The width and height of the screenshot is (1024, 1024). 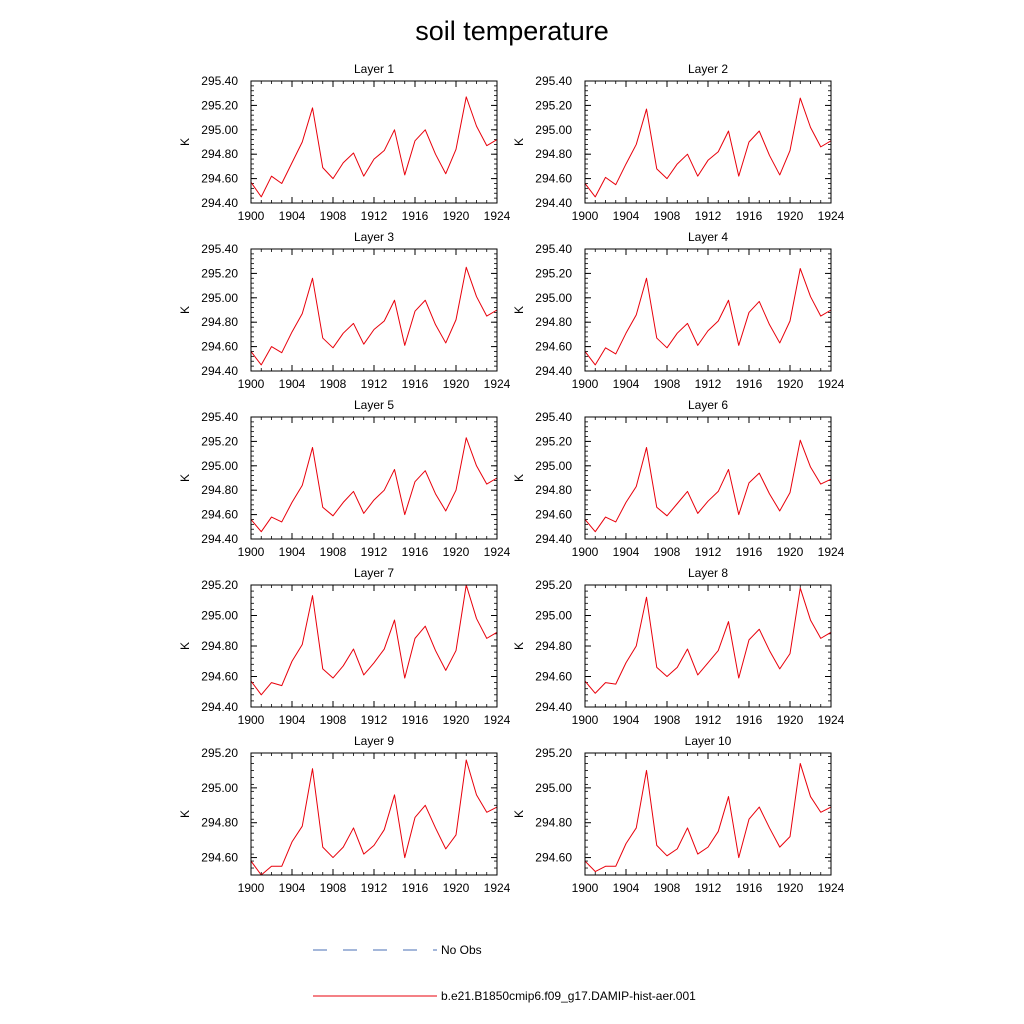 What do you see at coordinates (374, 405) in the screenshot?
I see `panel-title: Layer 5` at bounding box center [374, 405].